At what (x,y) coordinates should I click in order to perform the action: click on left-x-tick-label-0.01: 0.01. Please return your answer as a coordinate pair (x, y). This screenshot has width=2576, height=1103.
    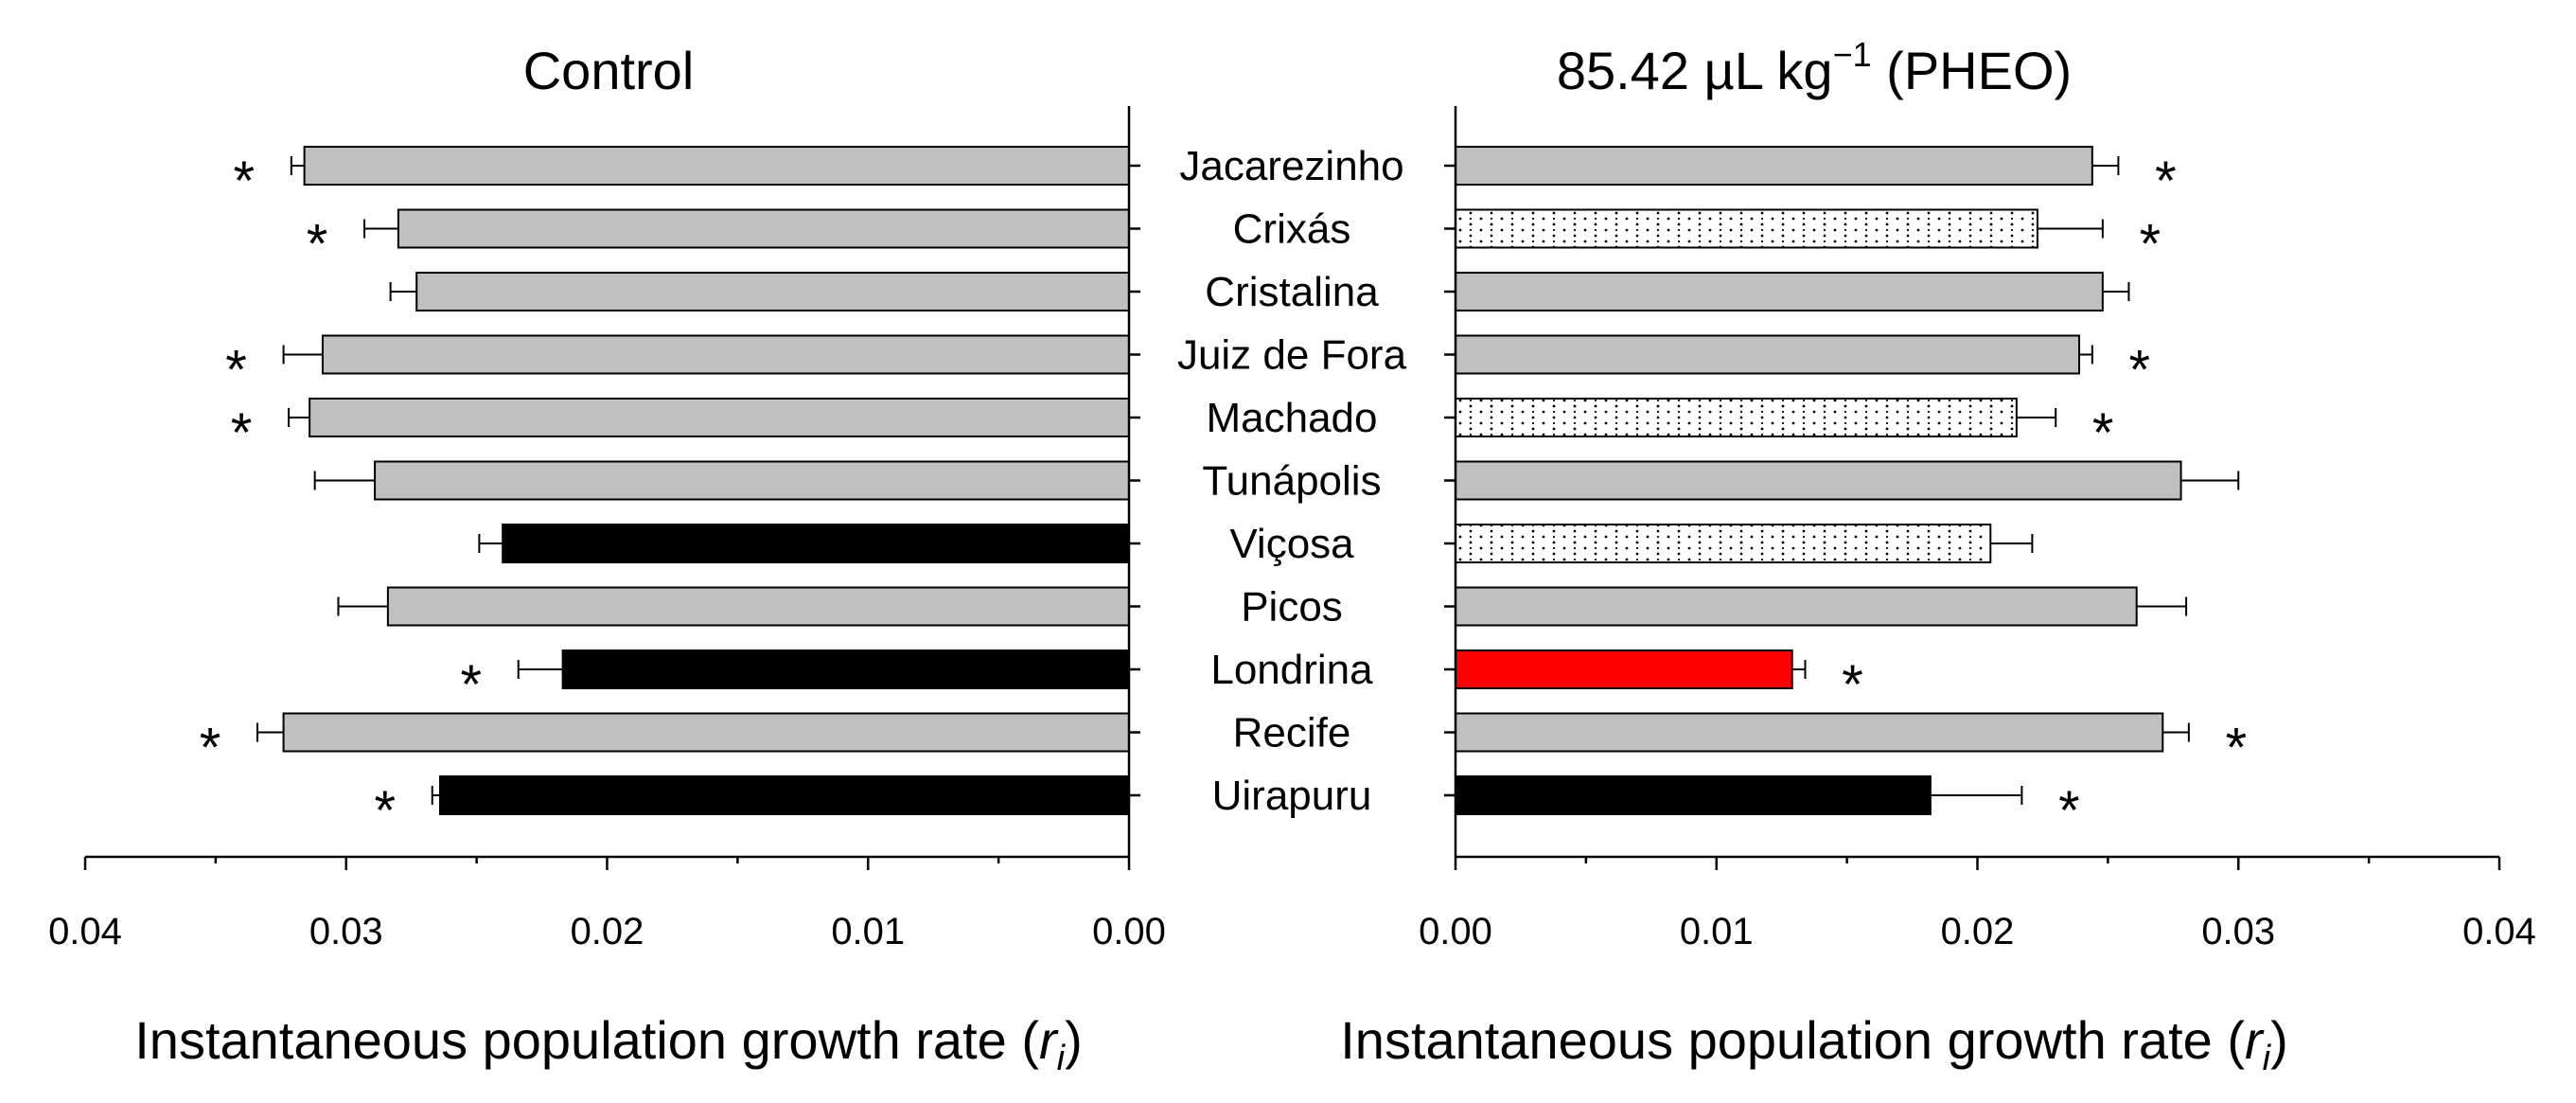
    Looking at the image, I should click on (868, 931).